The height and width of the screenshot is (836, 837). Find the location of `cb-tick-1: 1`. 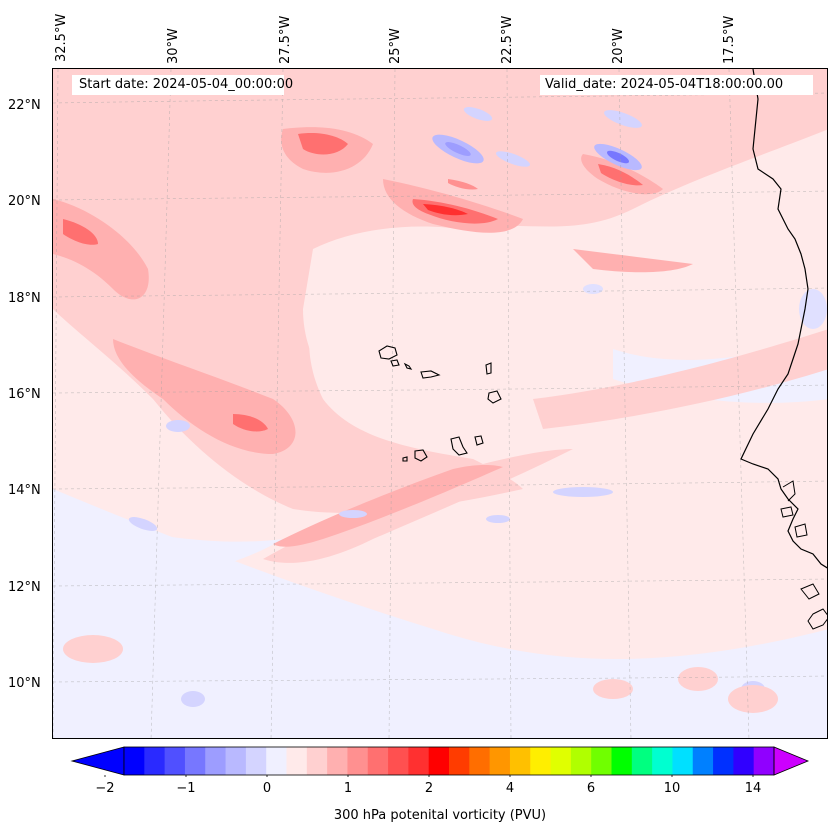

cb-tick-1: 1 is located at coordinates (348, 788).